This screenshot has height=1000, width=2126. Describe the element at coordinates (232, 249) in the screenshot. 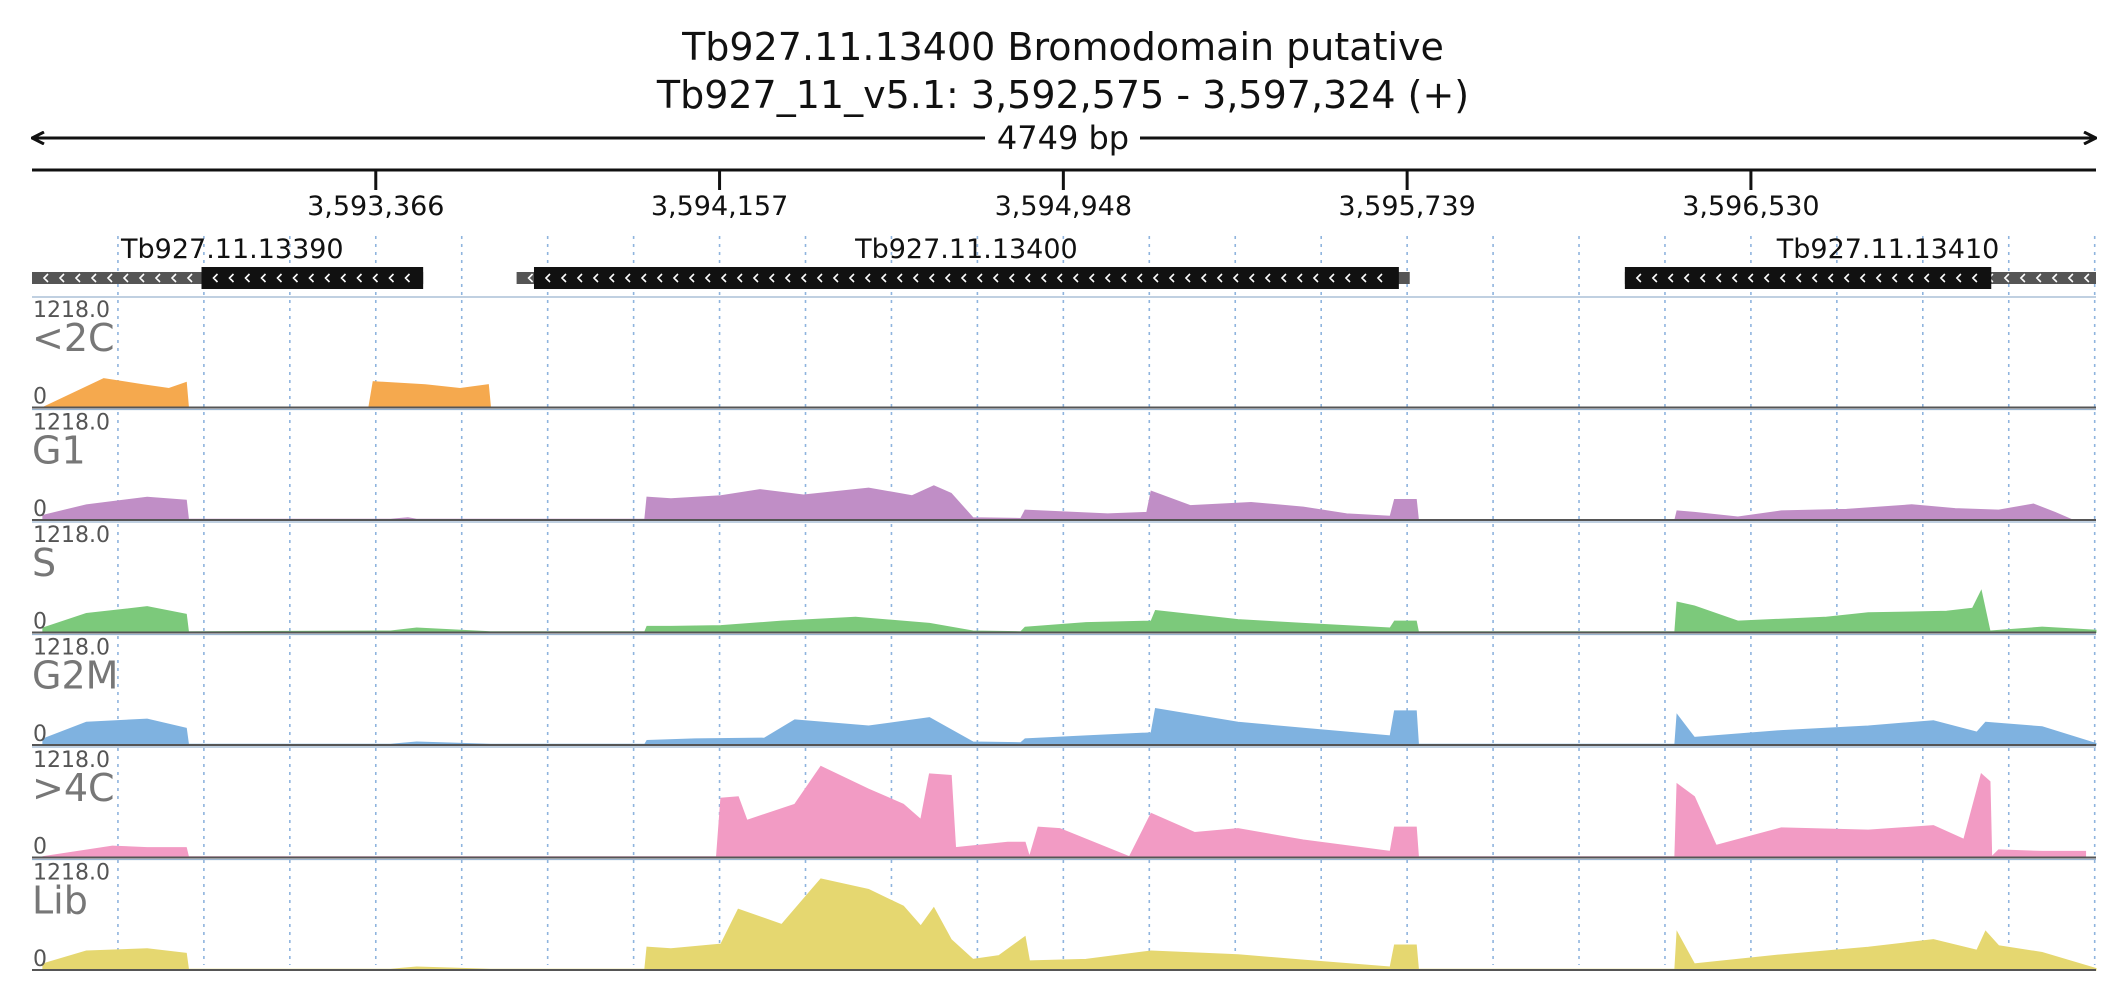

I see `gene-label: Tb927.11.13390` at that location.